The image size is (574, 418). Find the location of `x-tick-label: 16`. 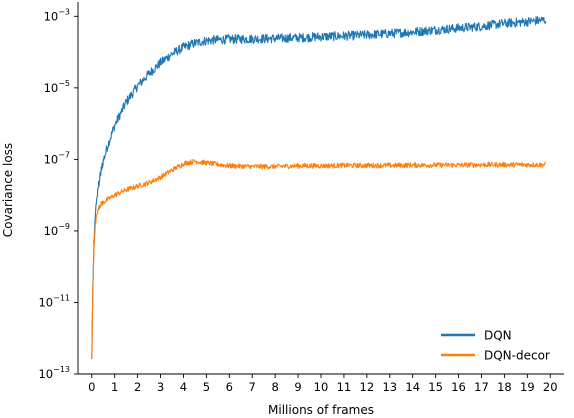

x-tick-label: 16 is located at coordinates (458, 387).